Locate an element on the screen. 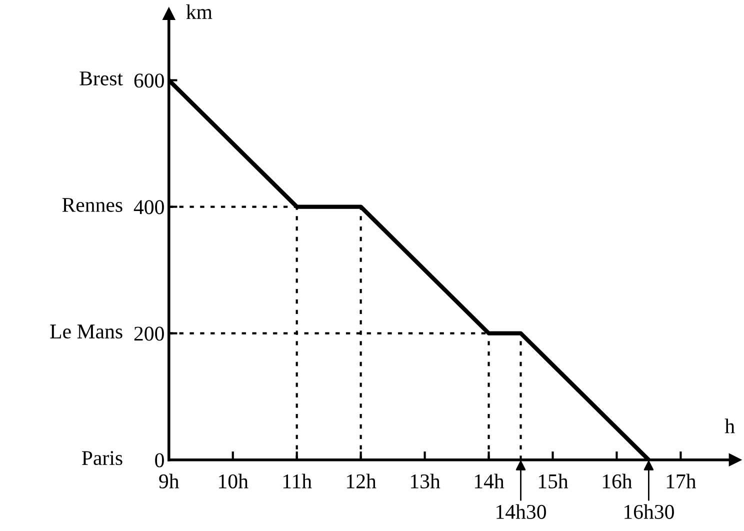 Image resolution: width=744 pixels, height=531 pixels. text: Paris is located at coordinates (102, 458).